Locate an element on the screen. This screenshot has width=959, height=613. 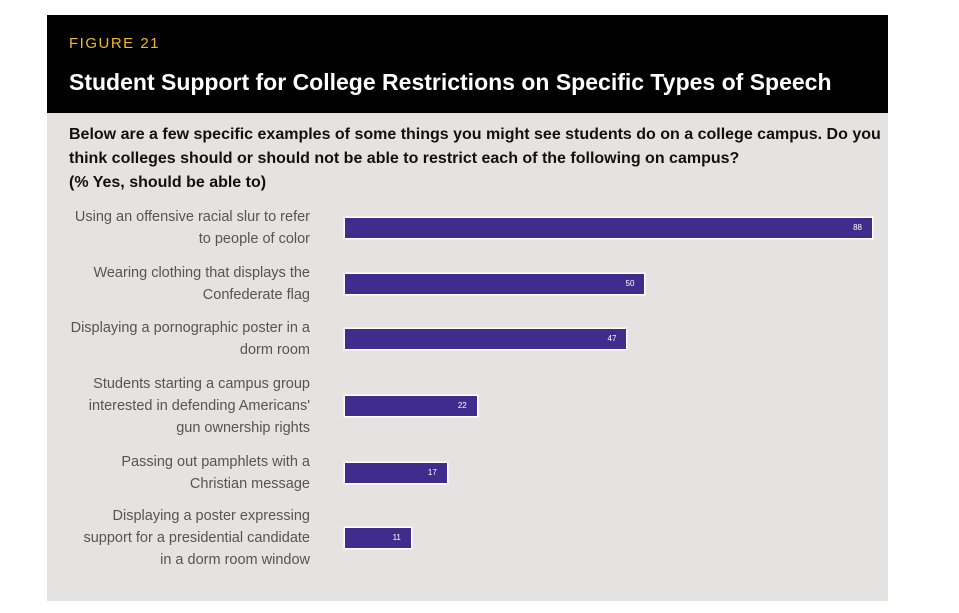
bar-value-label: 22 is located at coordinates (462, 405).